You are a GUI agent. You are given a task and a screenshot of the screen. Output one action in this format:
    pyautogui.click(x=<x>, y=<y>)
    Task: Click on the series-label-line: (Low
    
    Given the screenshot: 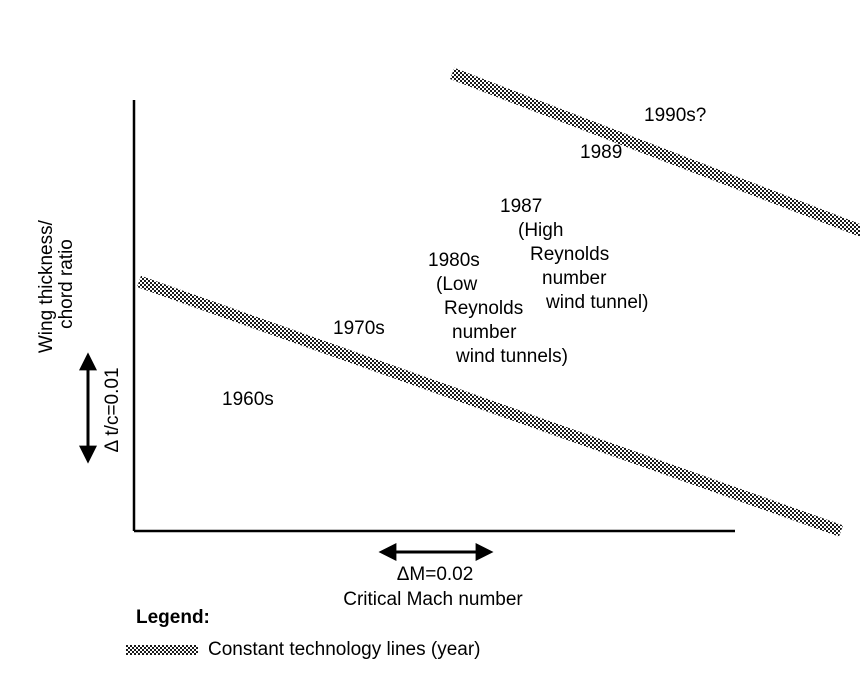 What is the action you would take?
    pyautogui.click(x=456, y=284)
    